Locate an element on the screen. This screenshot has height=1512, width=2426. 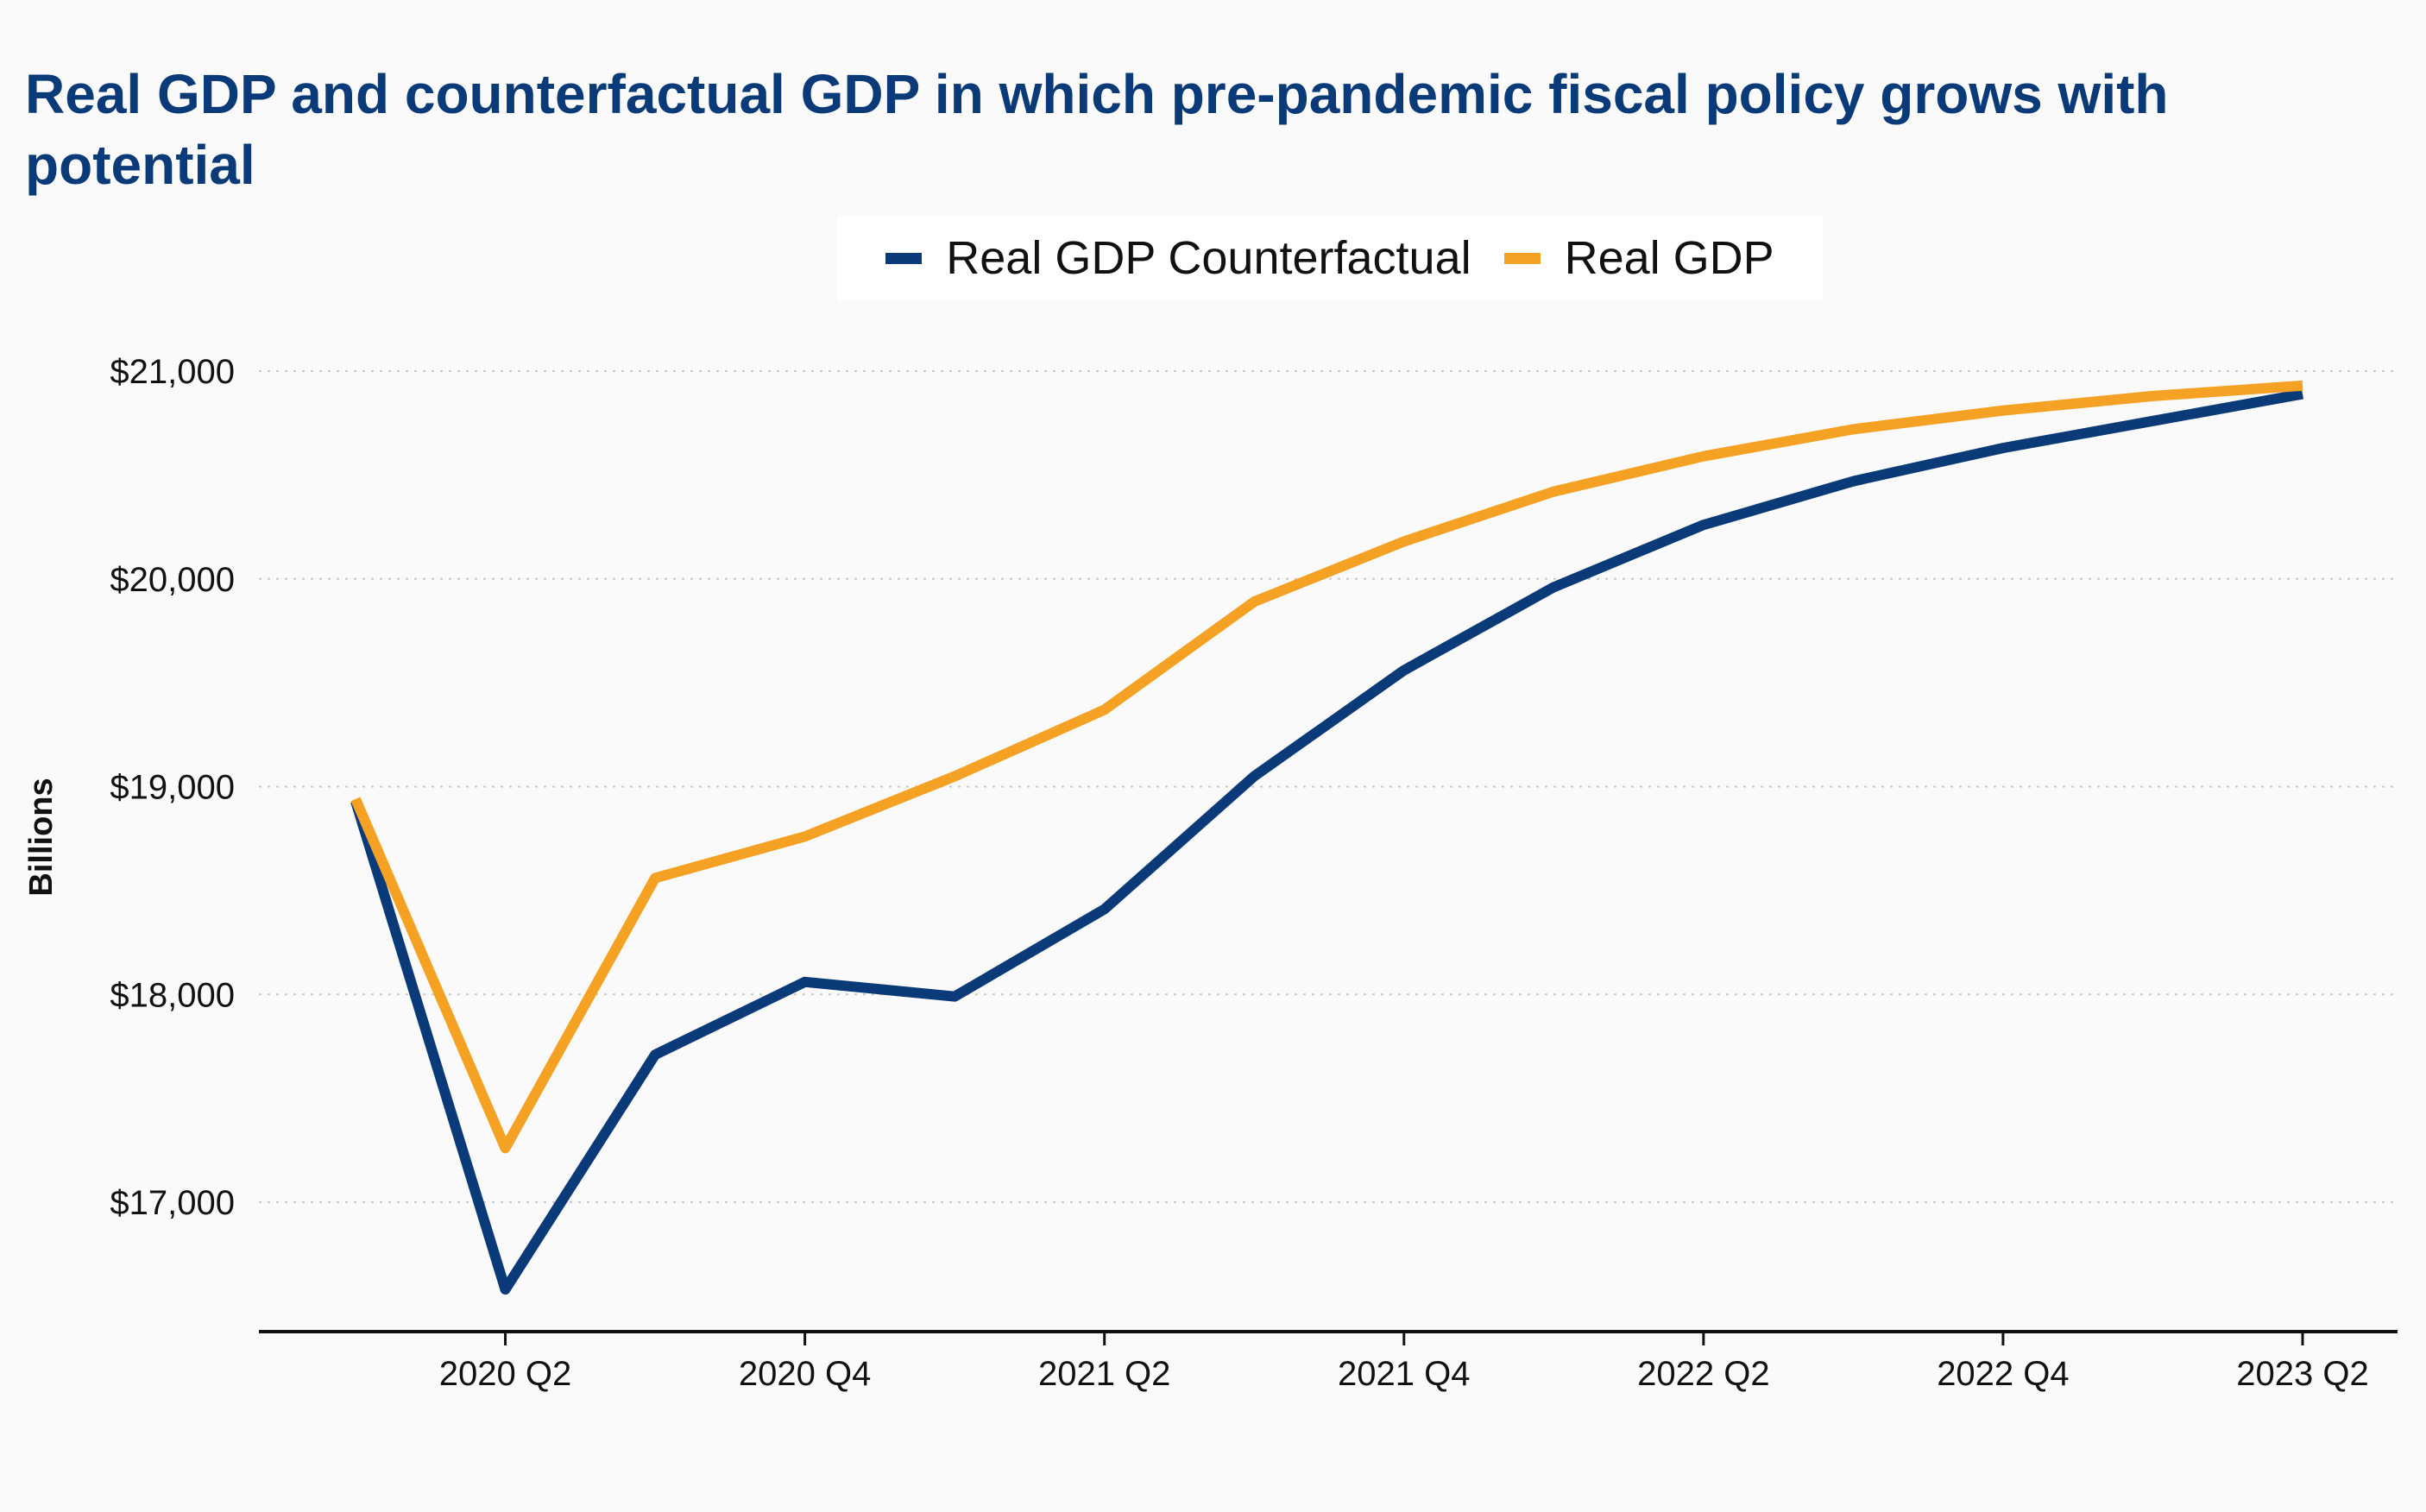
x-tick-label: 2020 Q4 is located at coordinates (805, 1374).